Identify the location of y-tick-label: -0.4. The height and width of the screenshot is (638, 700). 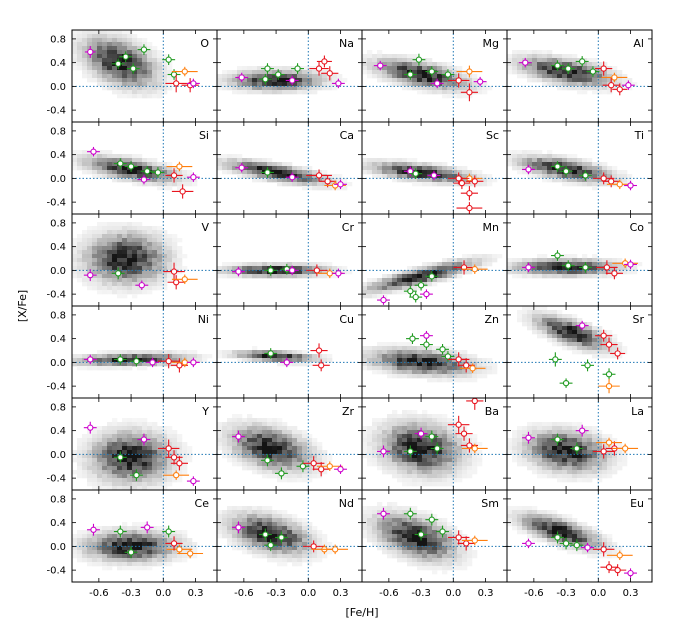
(56, 479).